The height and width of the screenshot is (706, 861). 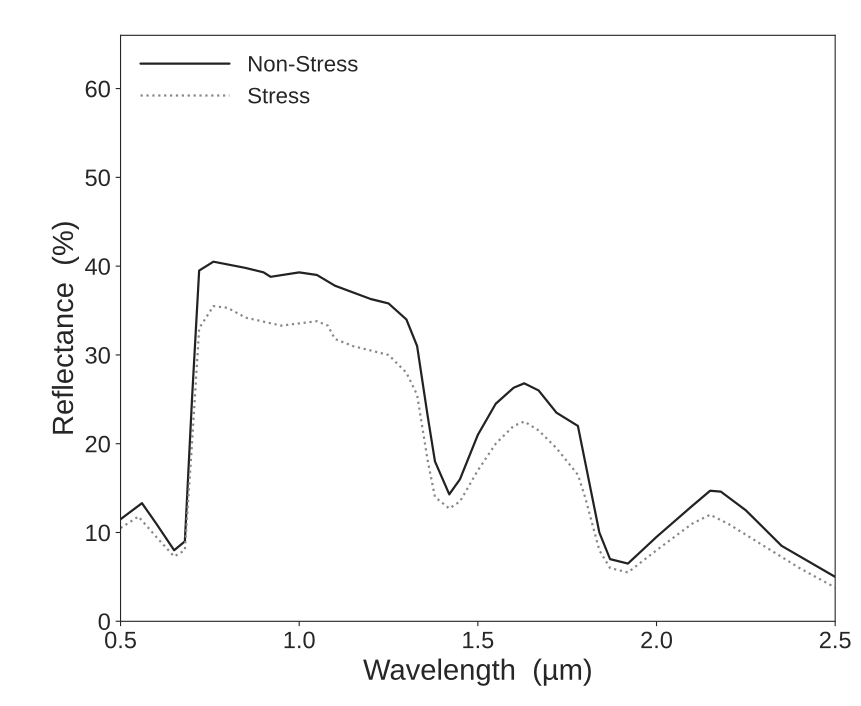 What do you see at coordinates (97, 355) in the screenshot?
I see `y-tick-label: 30` at bounding box center [97, 355].